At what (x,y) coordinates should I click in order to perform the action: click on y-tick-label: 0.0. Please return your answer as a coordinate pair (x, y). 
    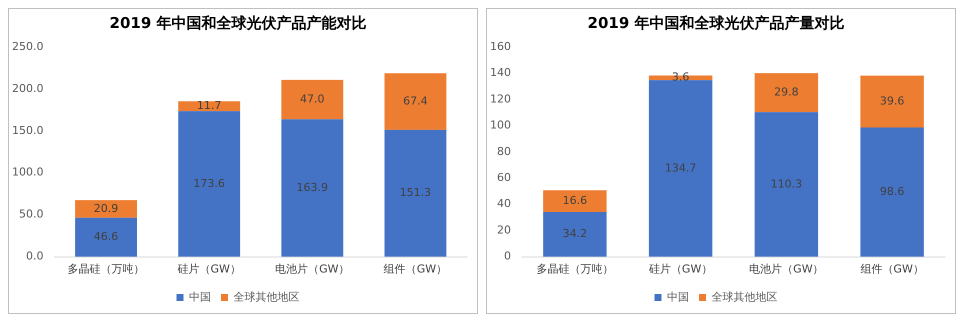
    Looking at the image, I should click on (35, 256).